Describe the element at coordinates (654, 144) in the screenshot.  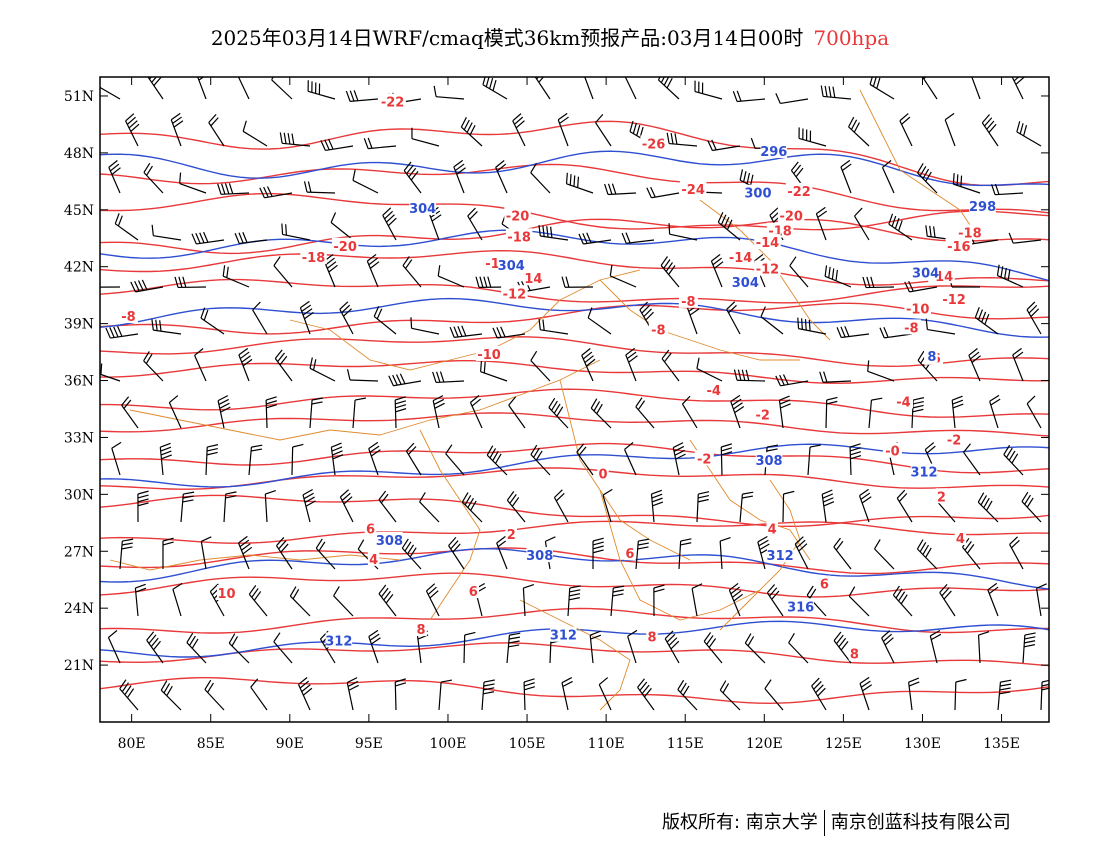
I see `temperature-label: -26` at that location.